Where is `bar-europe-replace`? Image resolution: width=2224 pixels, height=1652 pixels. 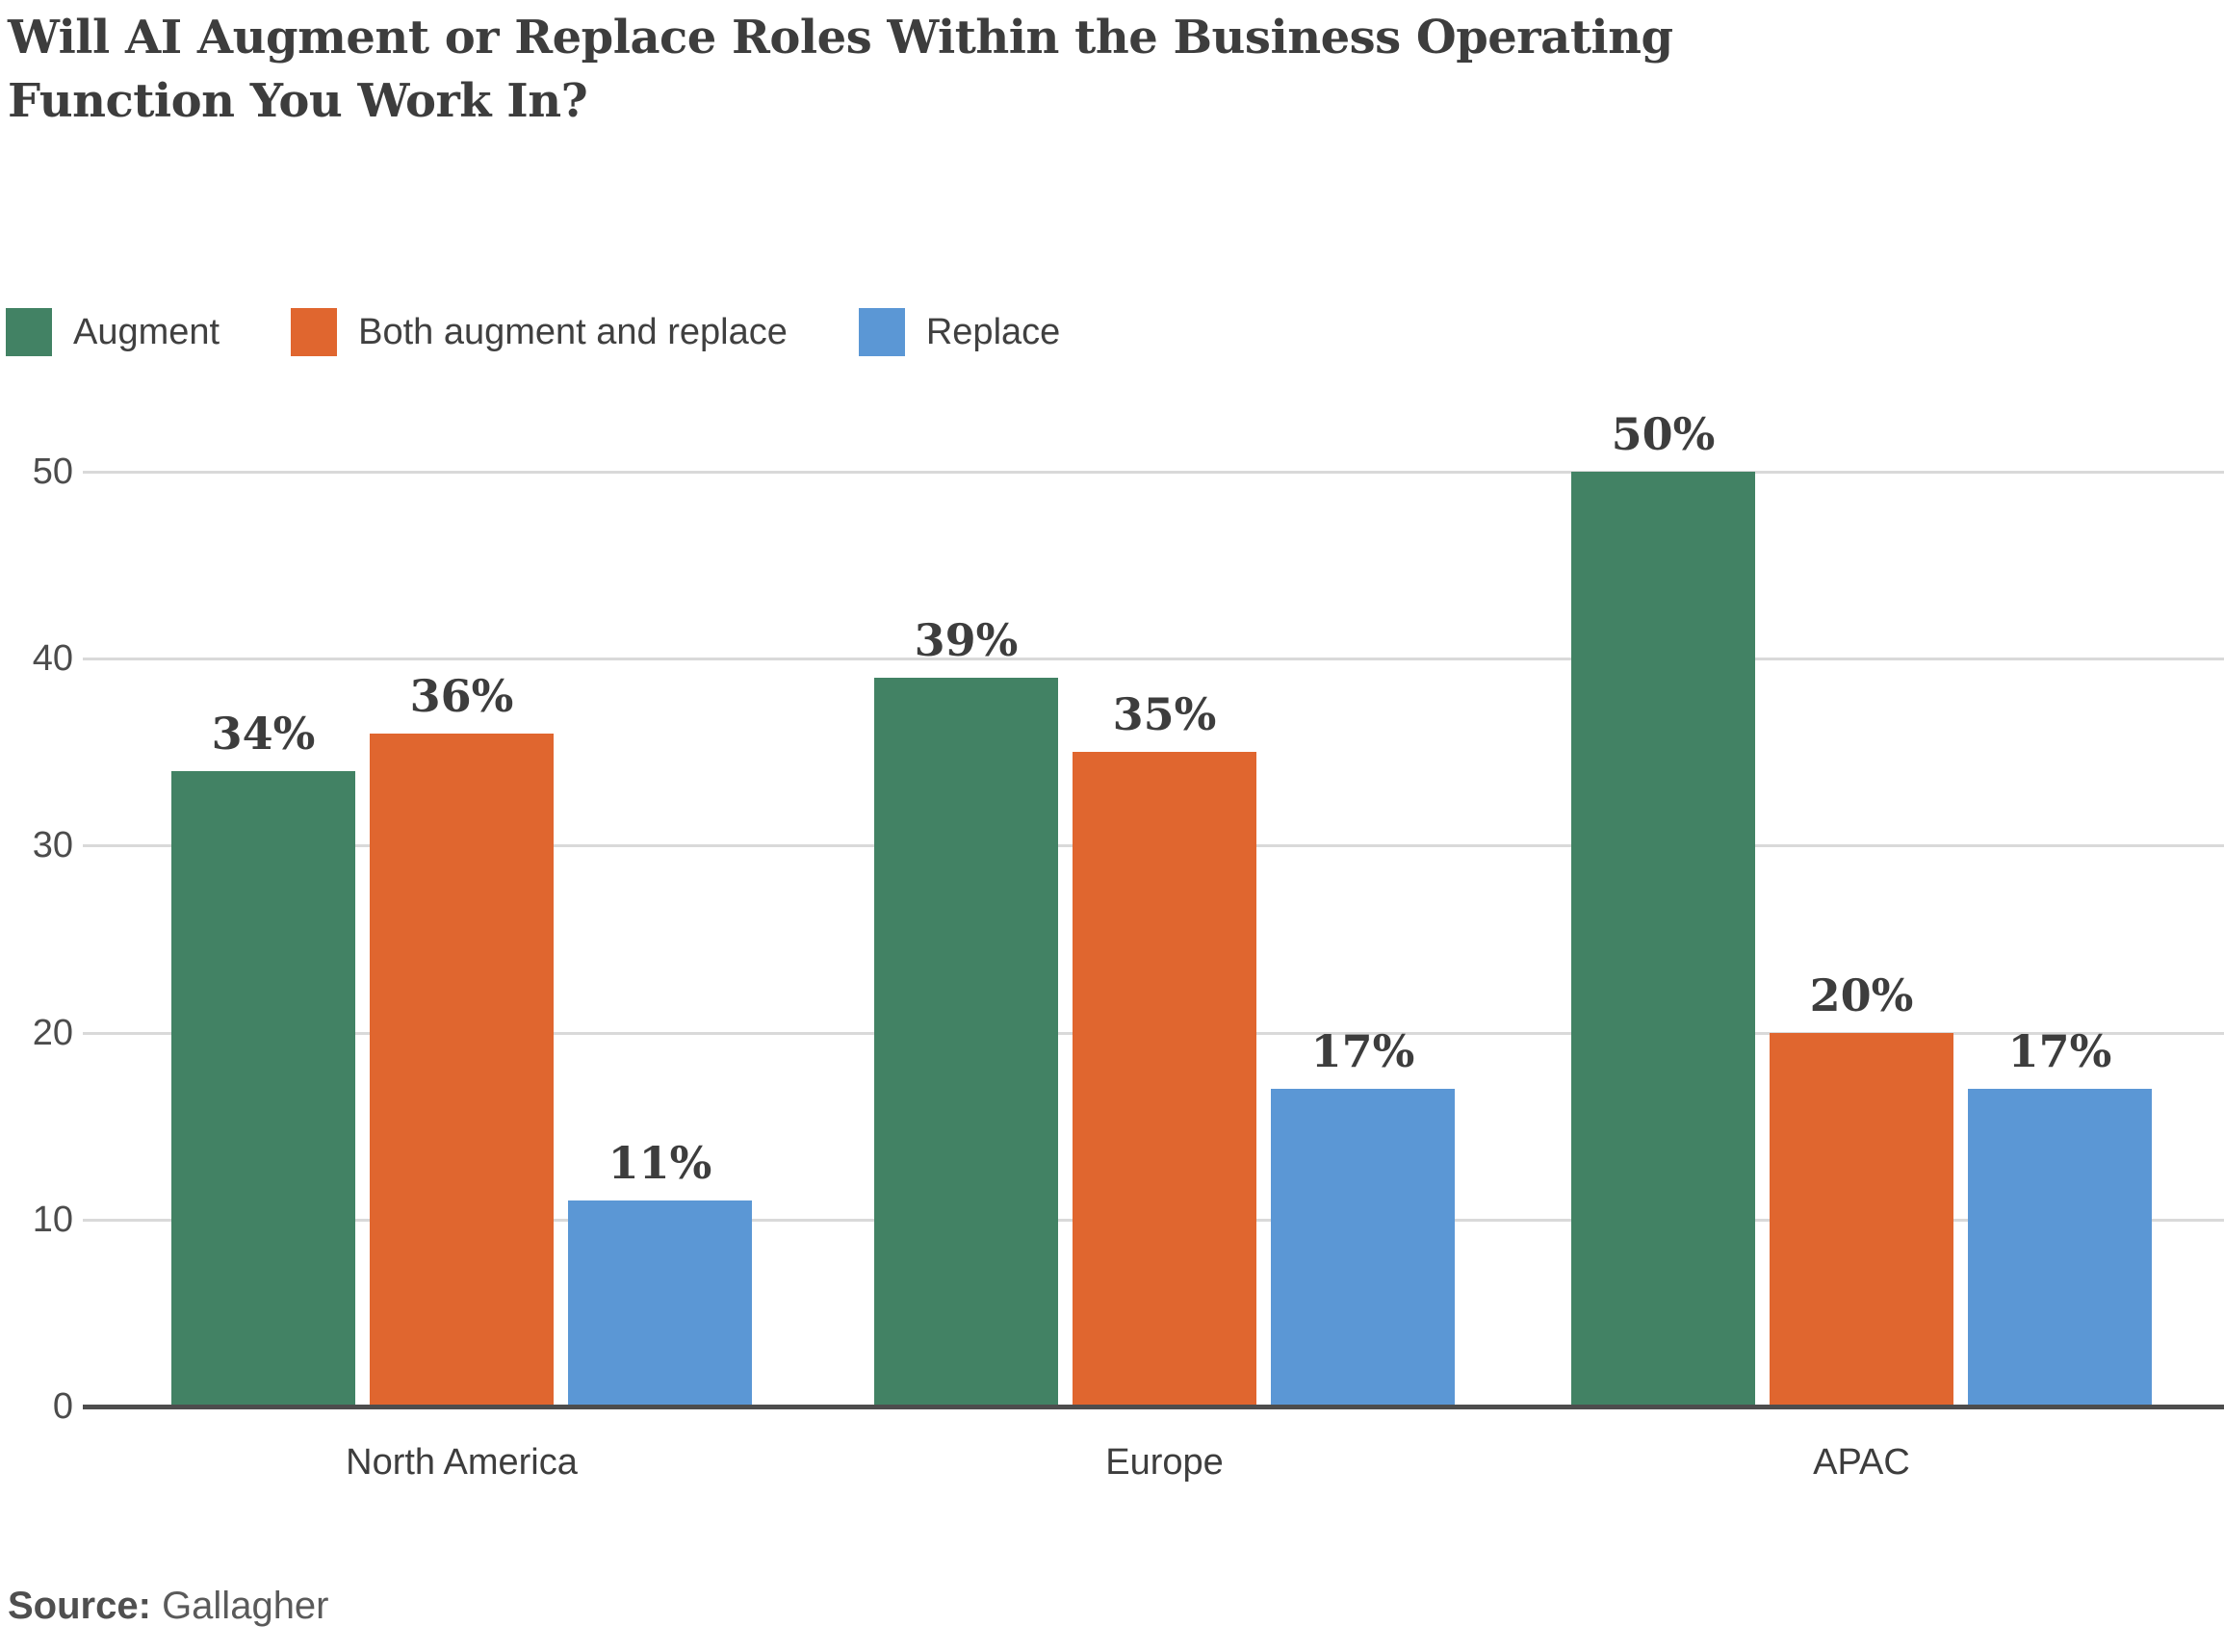 bar-europe-replace is located at coordinates (1363, 1246).